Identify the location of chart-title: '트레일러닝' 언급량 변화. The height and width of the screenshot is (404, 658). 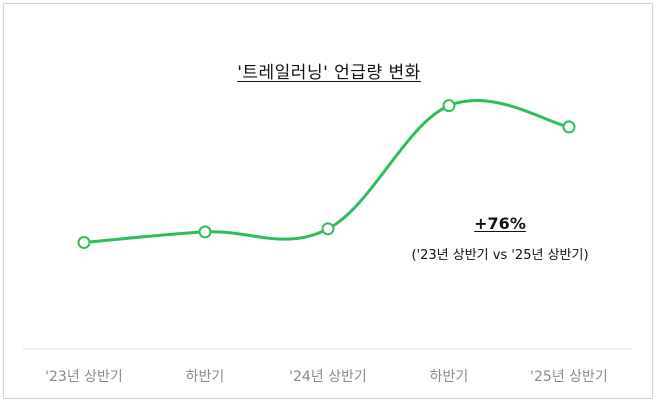
(329, 70).